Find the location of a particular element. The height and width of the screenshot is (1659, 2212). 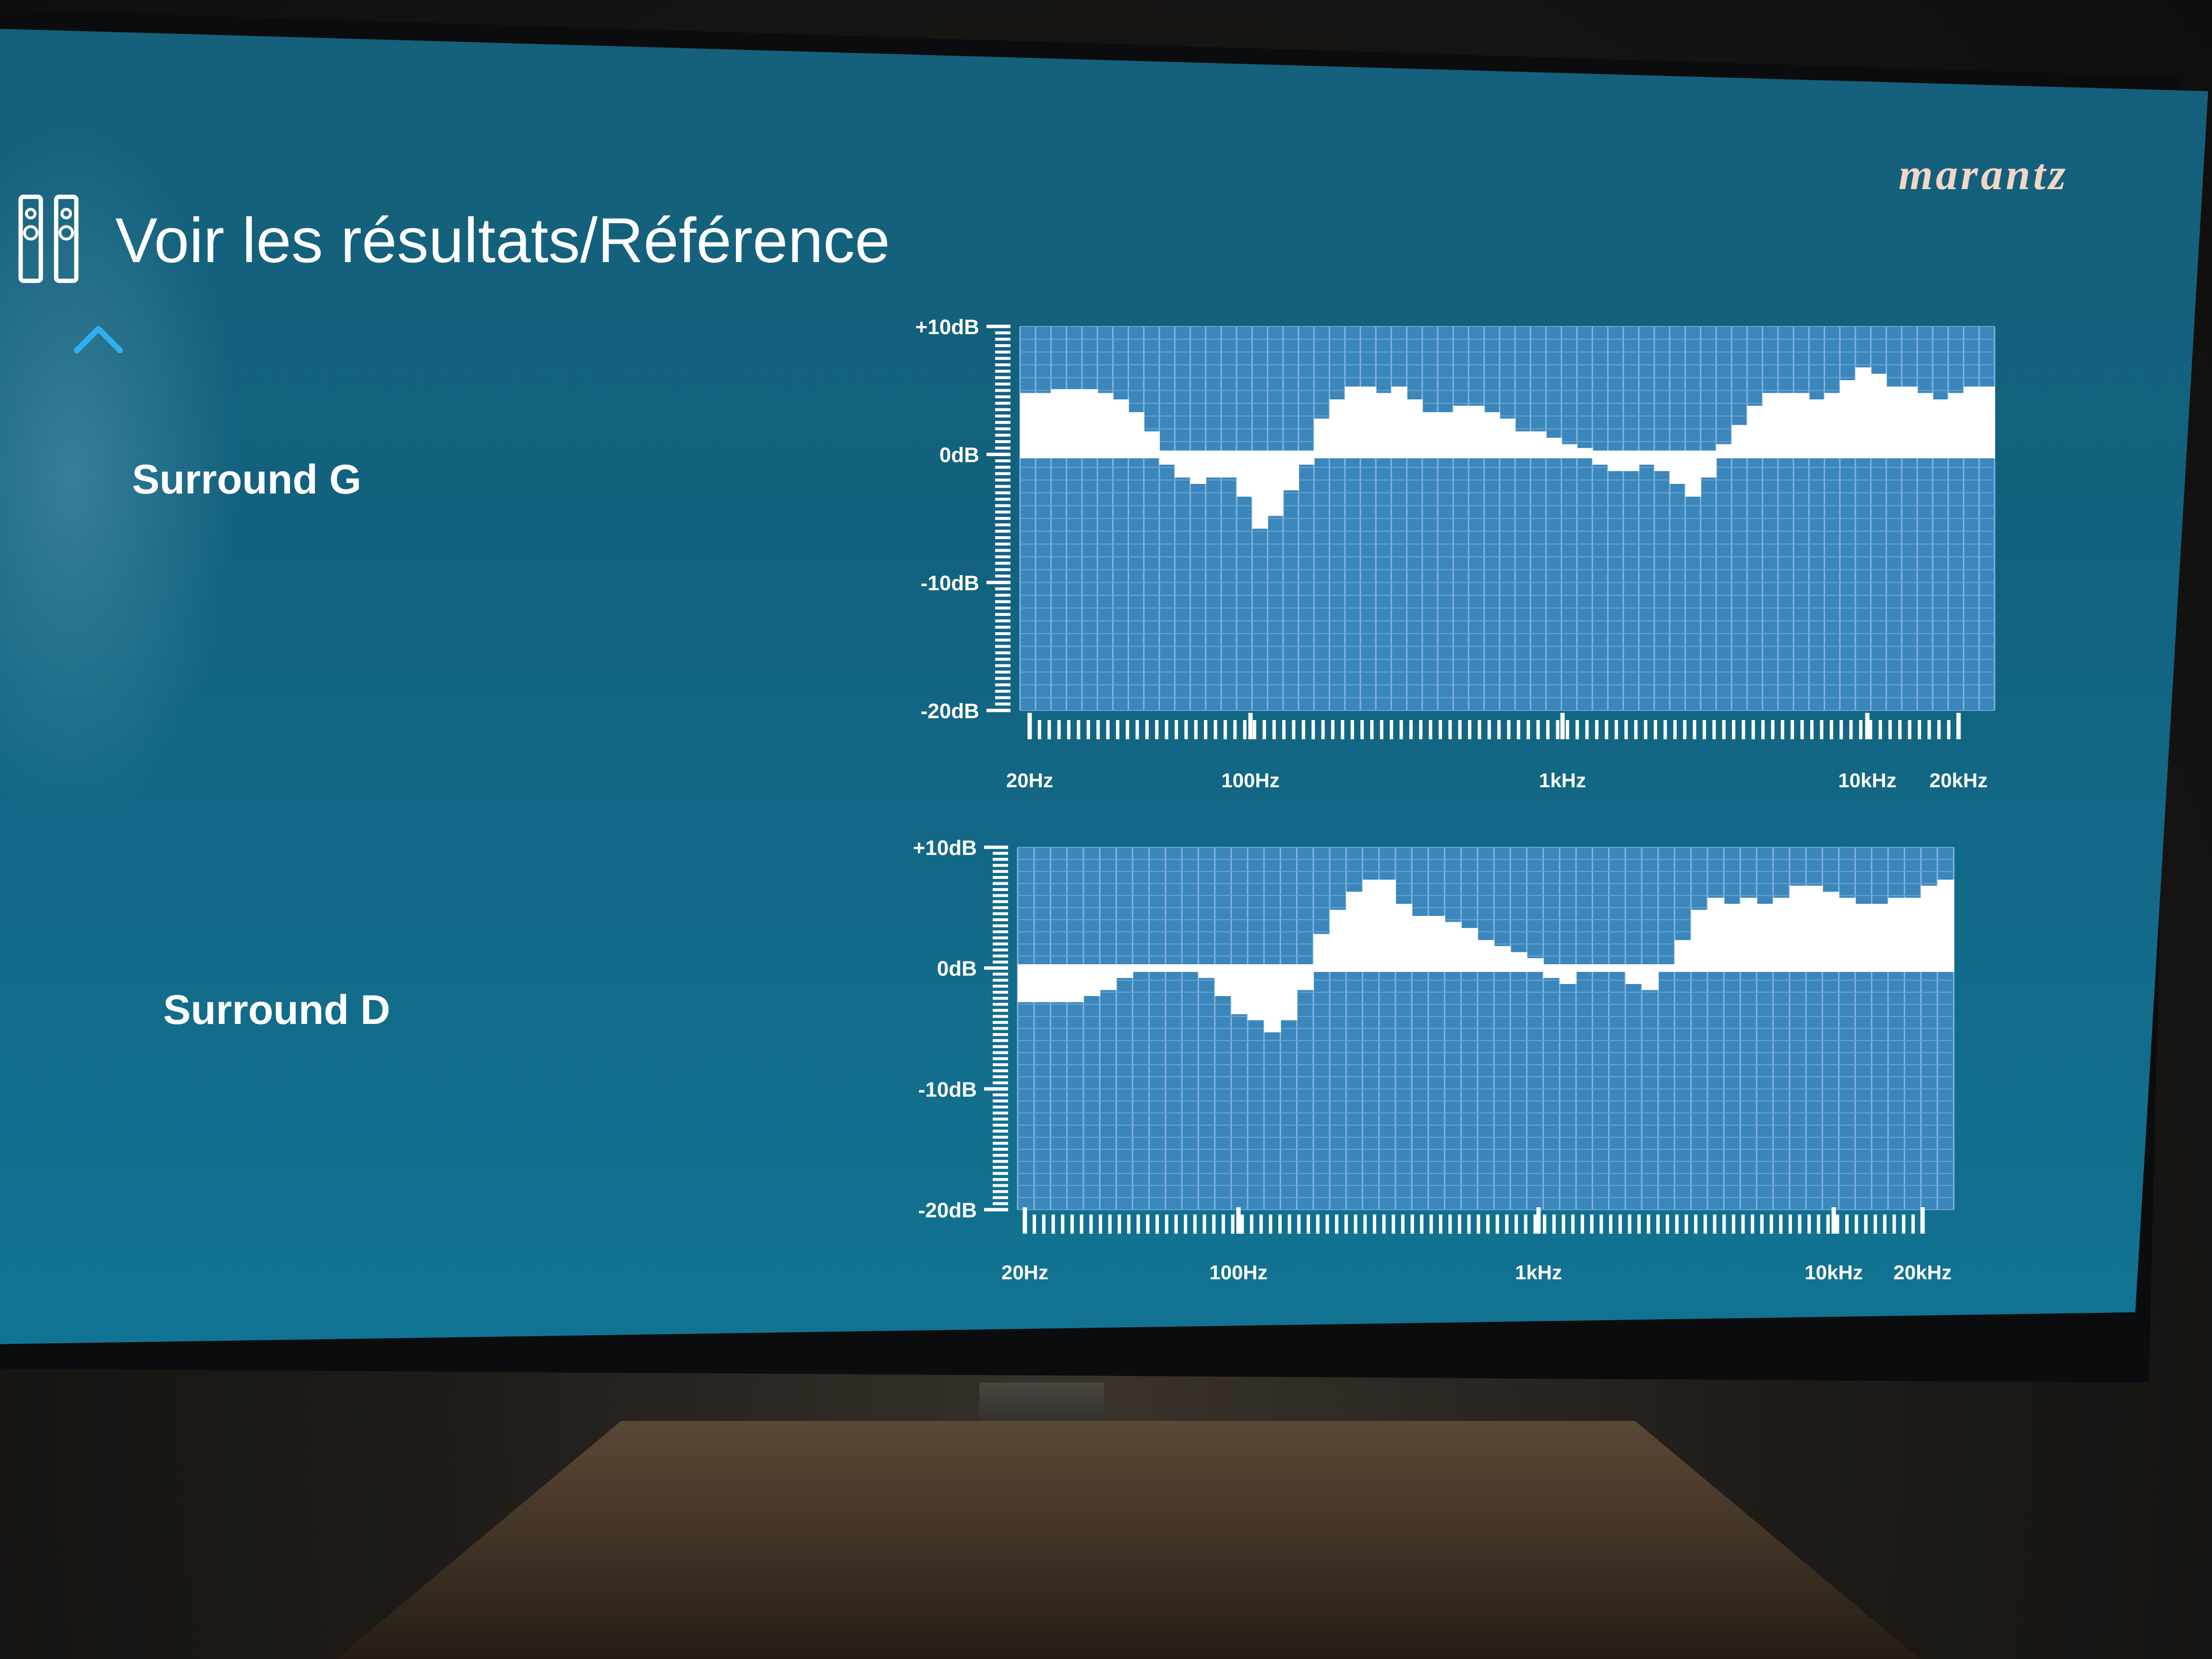

speakers-icon is located at coordinates (48, 238).